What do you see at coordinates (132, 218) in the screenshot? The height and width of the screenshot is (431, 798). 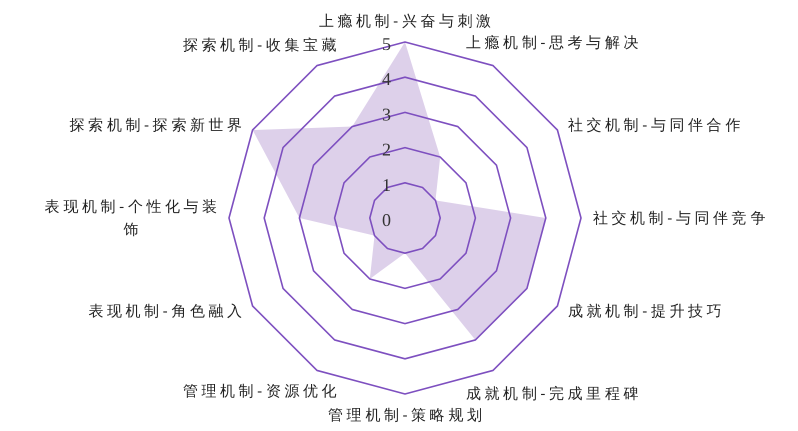 I see `spoke-label: 表现机制-个性化与装饰` at bounding box center [132, 218].